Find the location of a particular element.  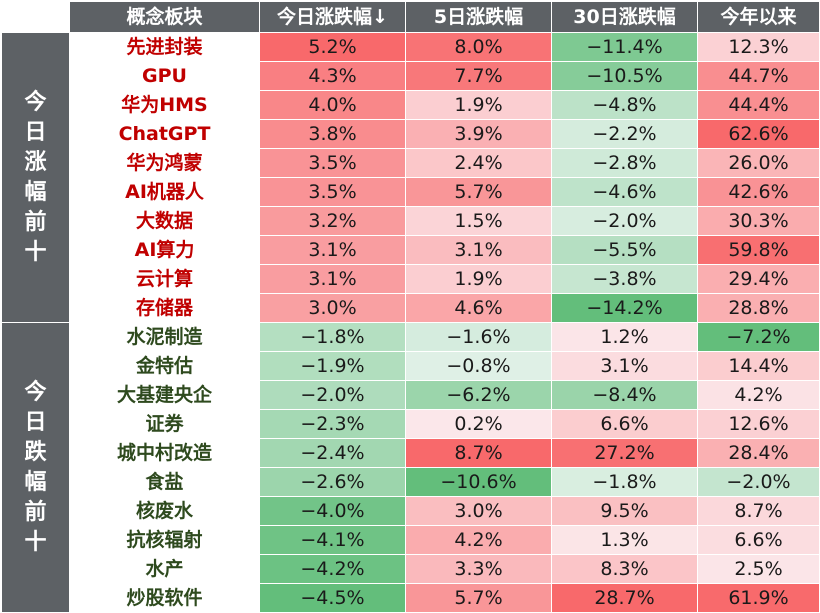

table-row: 大数据 3.2% 1.5% −2.0% 30.3% is located at coordinates (411, 221).